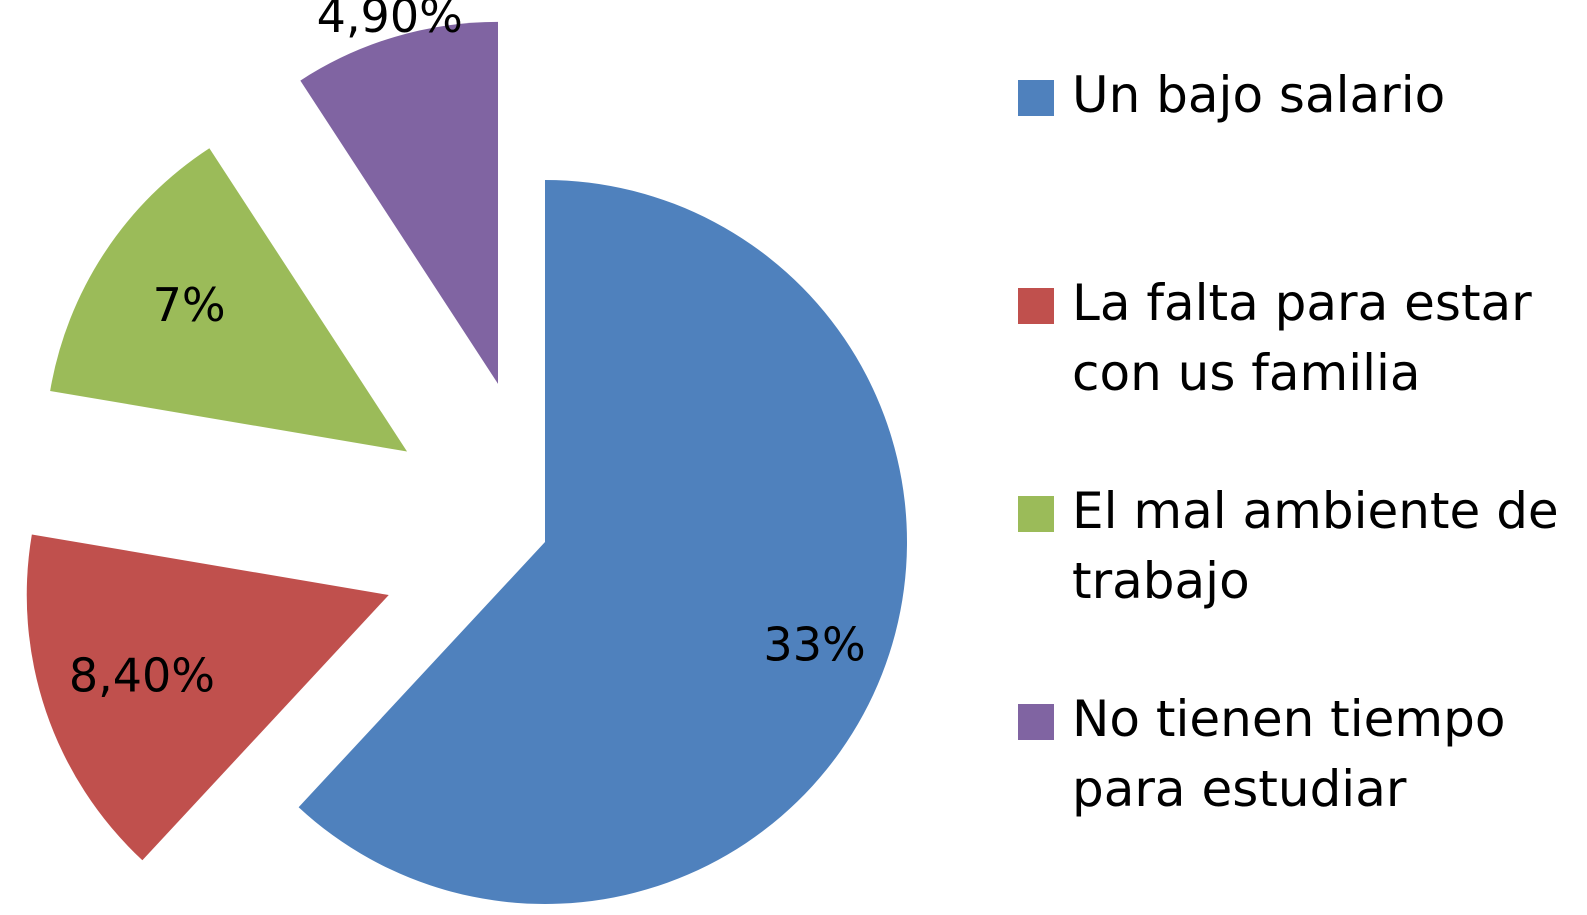 The width and height of the screenshot is (1587, 915). Describe the element at coordinates (189, 305) in the screenshot. I see `data-label: 7%` at that location.